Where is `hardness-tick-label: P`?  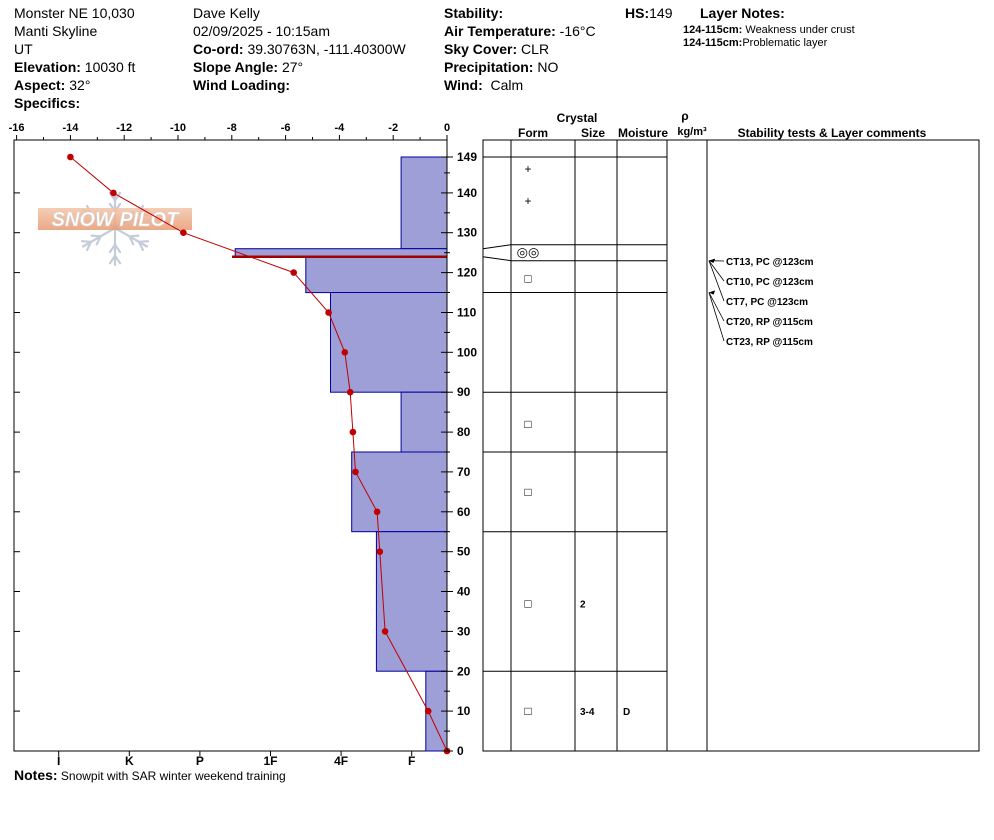 hardness-tick-label: P is located at coordinates (200, 761).